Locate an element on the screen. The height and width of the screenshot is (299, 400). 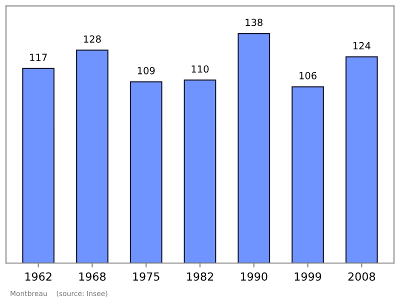
data-label: 110 is located at coordinates (200, 69).